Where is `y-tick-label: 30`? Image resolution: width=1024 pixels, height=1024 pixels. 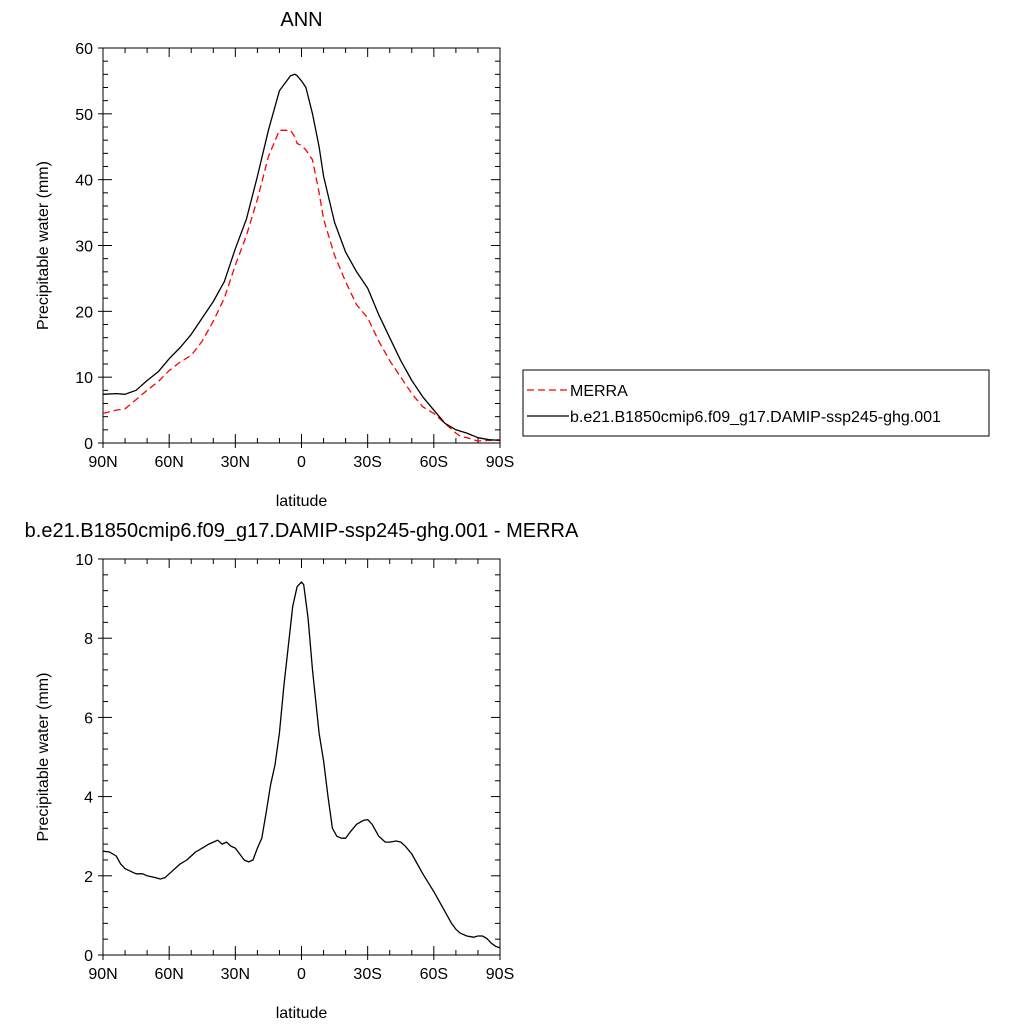 y-tick-label: 30 is located at coordinates (84, 247).